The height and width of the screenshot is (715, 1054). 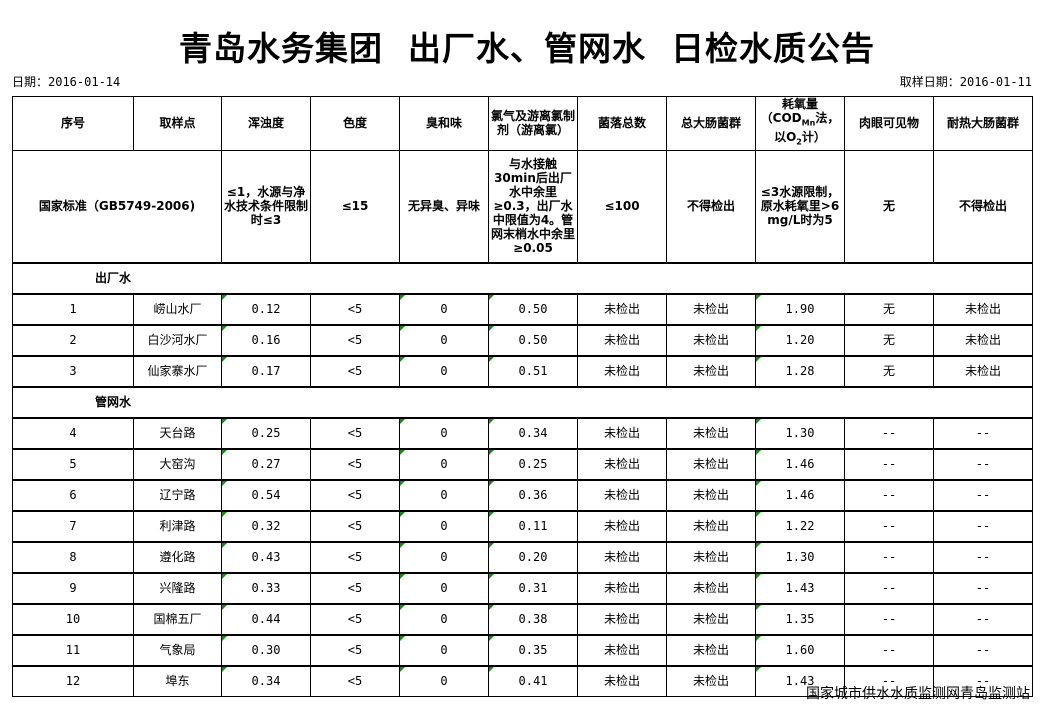 What do you see at coordinates (522, 340) in the screenshot?
I see `table-row: 2 白沙河水厂 0.16 <5 0 0.50 未检出 未检出 1.20 无未检出` at bounding box center [522, 340].